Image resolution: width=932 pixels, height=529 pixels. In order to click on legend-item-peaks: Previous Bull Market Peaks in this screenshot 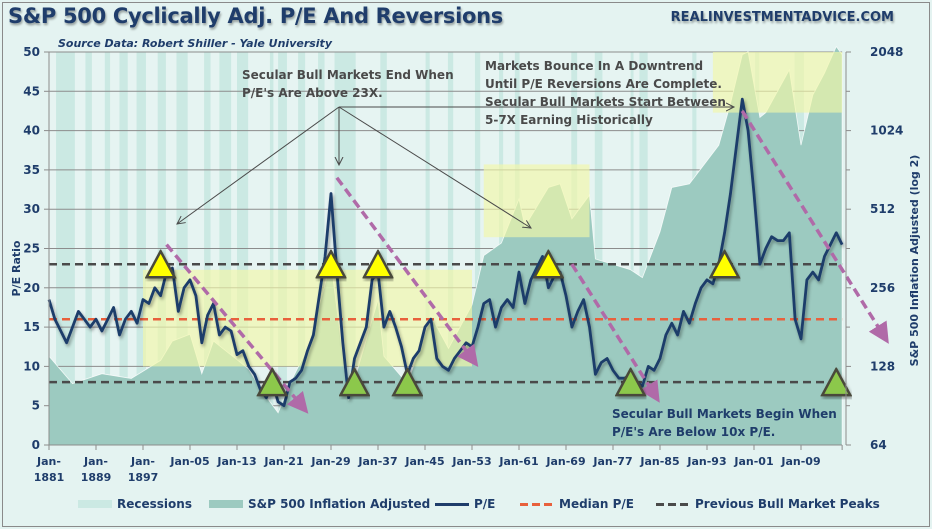, I will do `click(768, 504)`.